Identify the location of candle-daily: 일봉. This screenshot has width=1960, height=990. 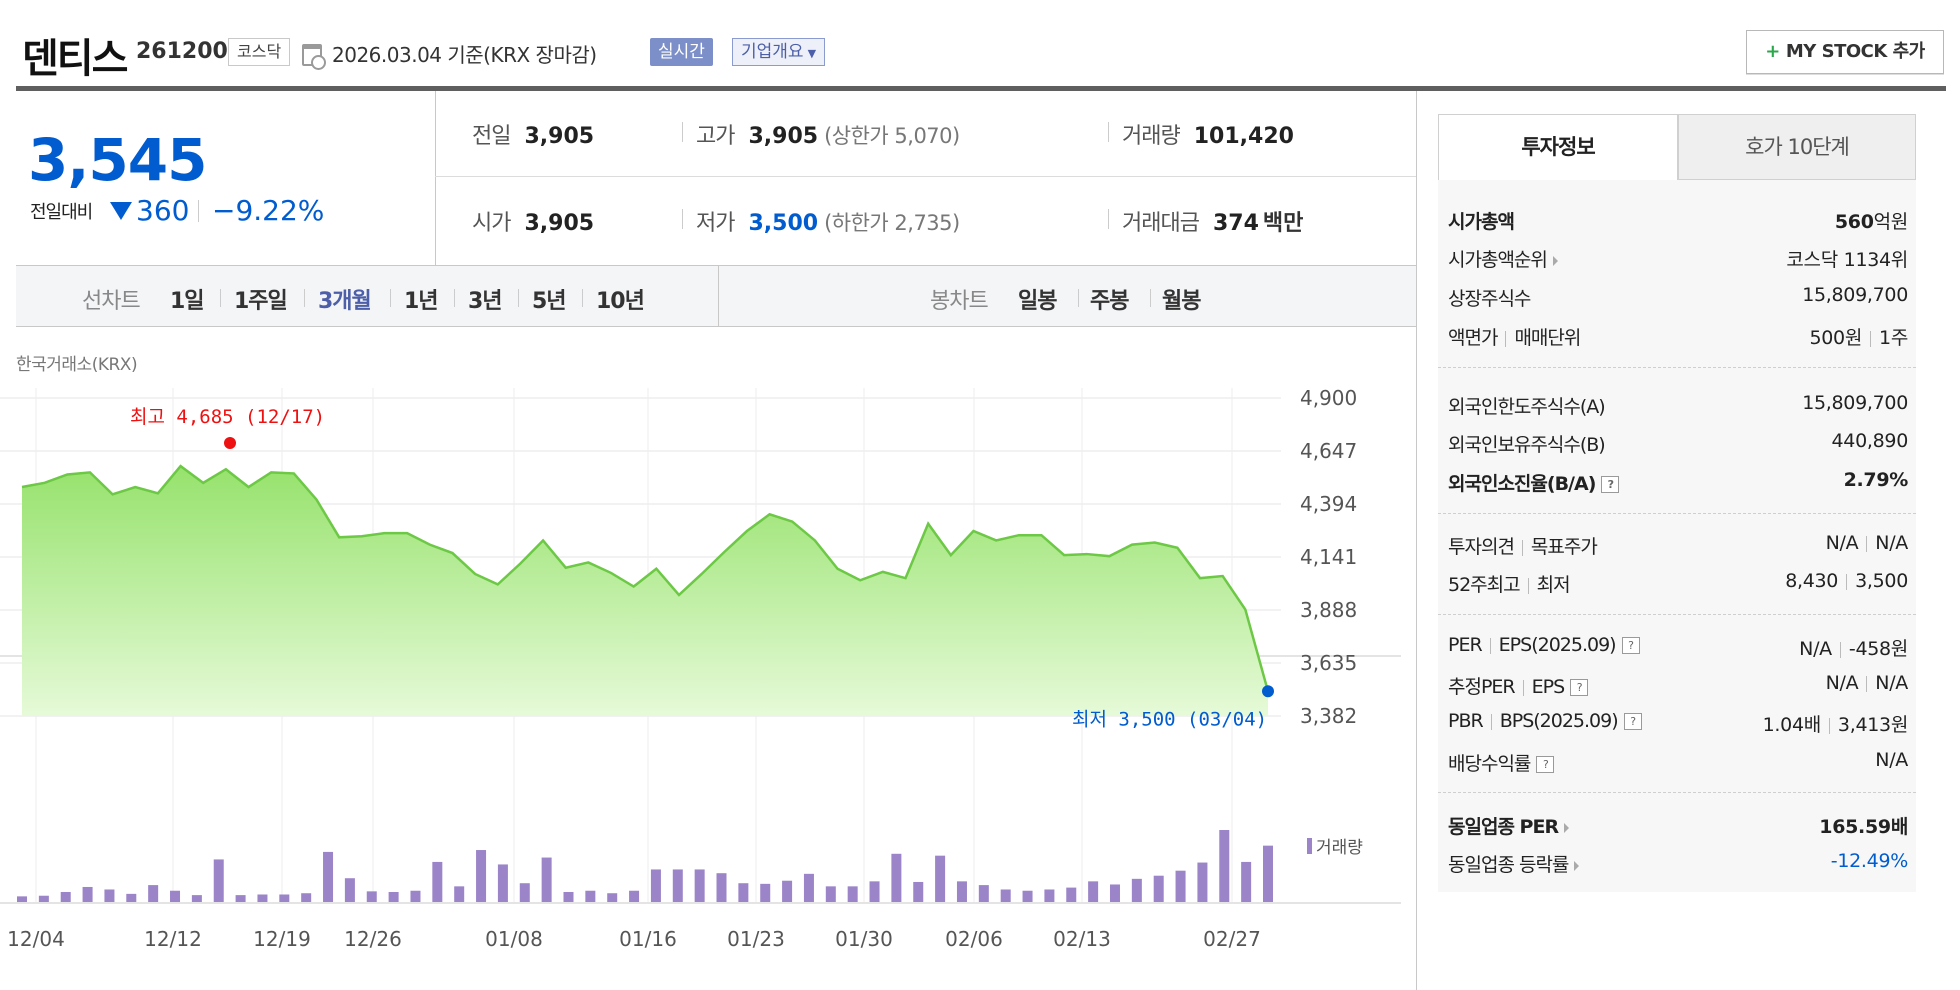
(1037, 301).